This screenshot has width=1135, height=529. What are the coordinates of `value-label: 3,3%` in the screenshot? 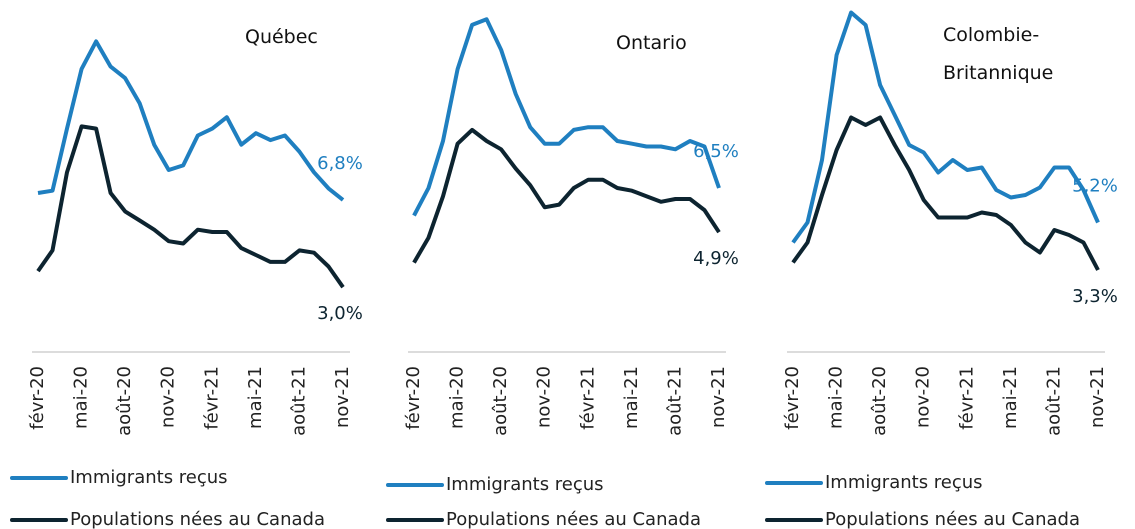 It's located at (1095, 296).